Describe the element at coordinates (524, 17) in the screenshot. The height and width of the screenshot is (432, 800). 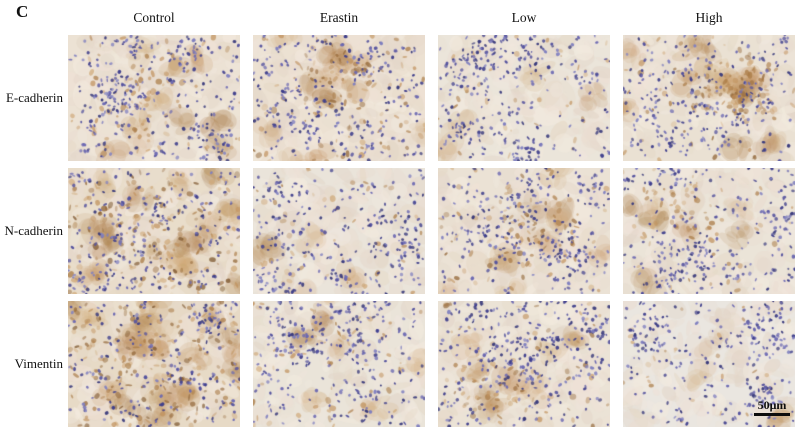
I see `column-header-low: Low` at that location.